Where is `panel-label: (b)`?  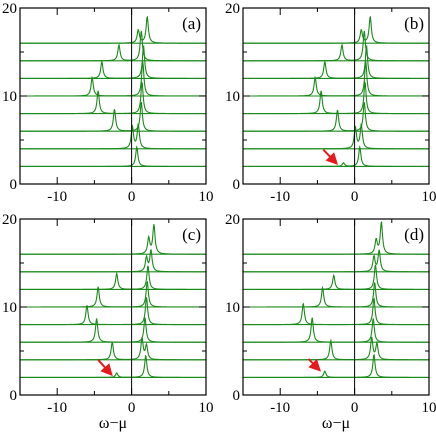
panel-label: (b) is located at coordinates (414, 23).